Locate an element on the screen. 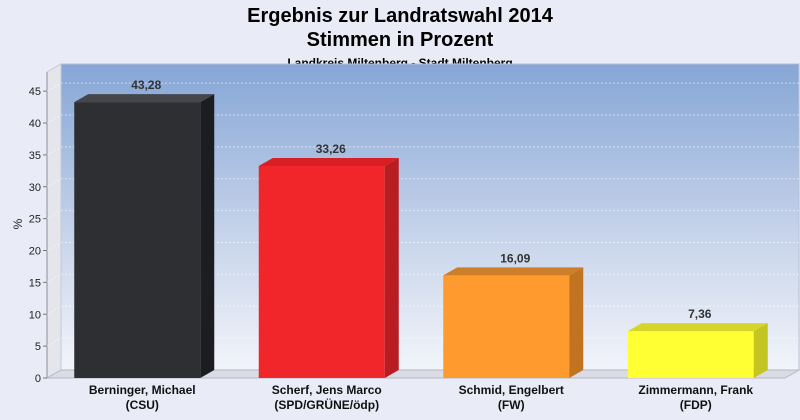 This screenshot has width=800, height=420. y-tick-label: 10 is located at coordinates (35, 315).